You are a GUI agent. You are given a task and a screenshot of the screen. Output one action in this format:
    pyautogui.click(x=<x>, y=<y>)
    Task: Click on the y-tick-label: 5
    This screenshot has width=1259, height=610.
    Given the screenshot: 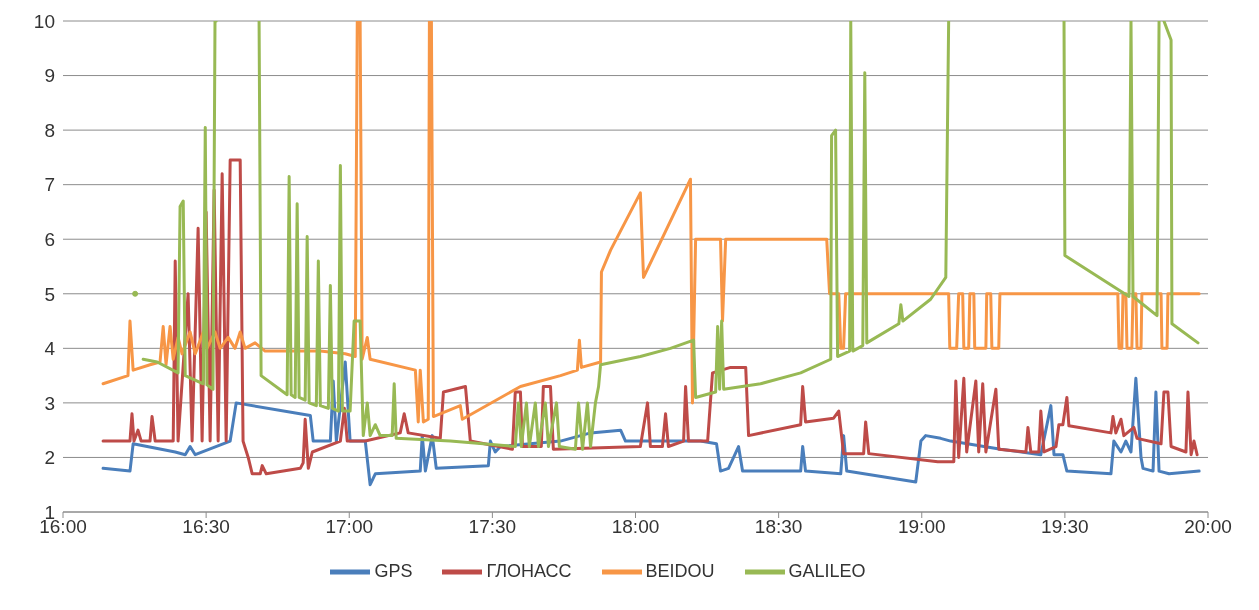 What is the action you would take?
    pyautogui.click(x=49, y=294)
    